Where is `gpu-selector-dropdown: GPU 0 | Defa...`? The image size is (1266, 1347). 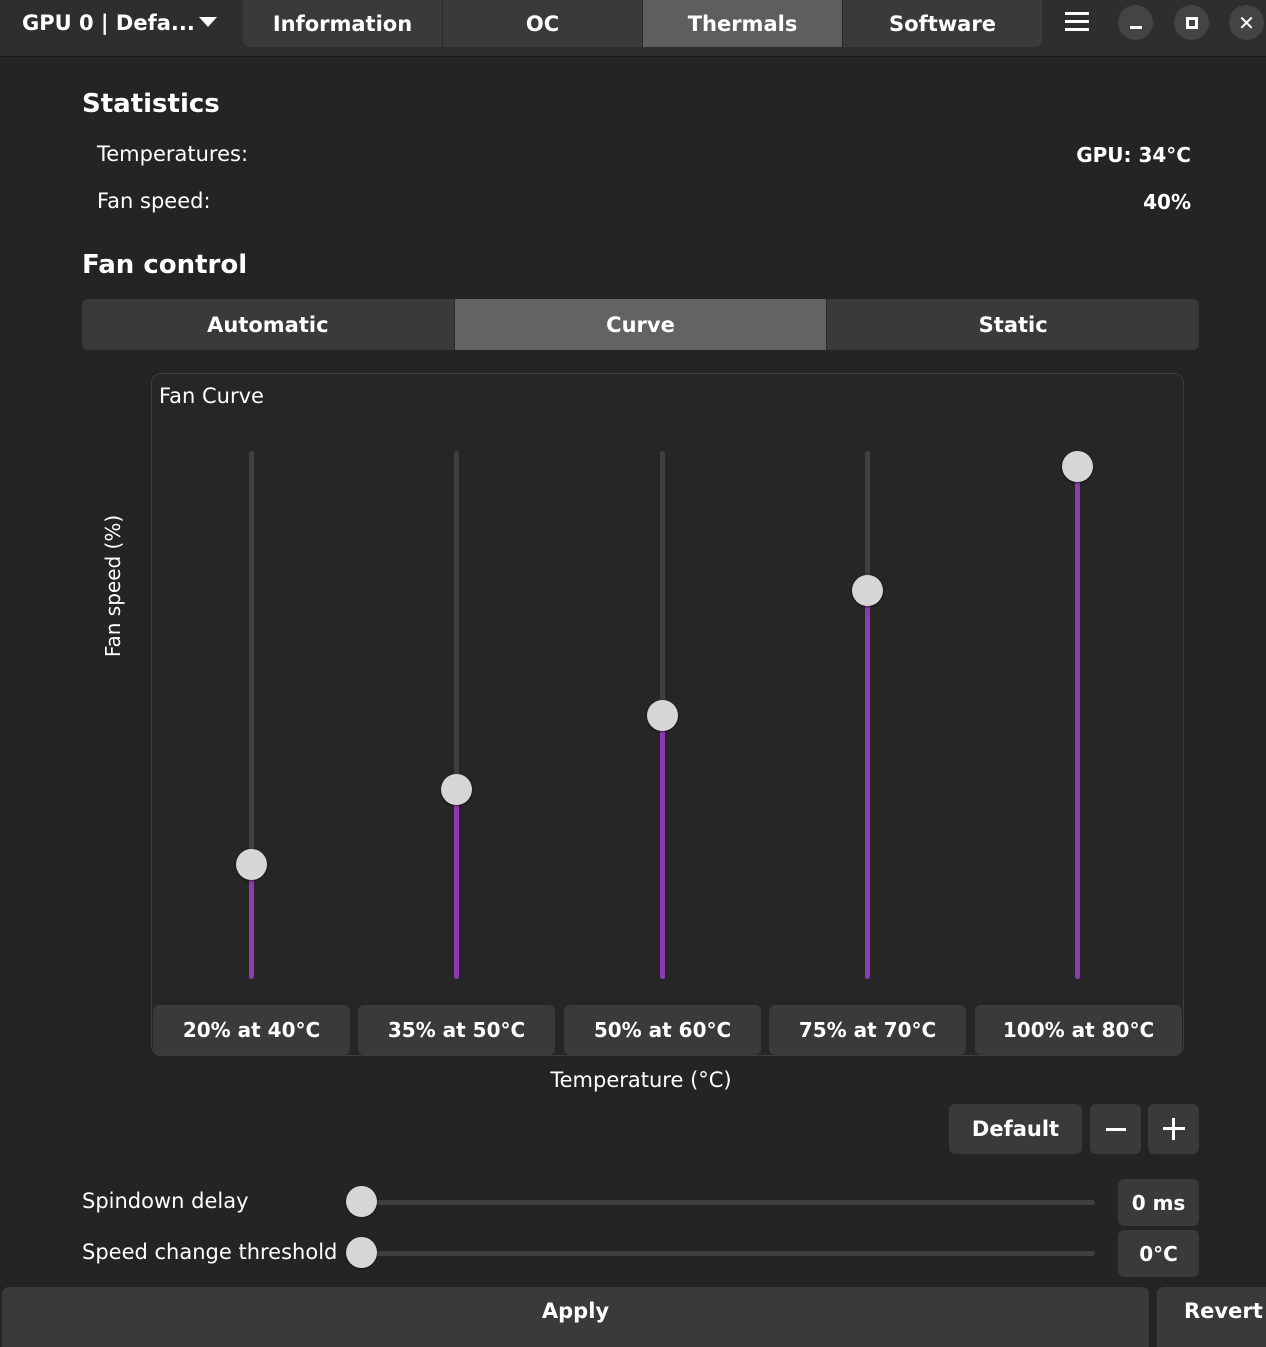 gpu-selector-dropdown: GPU 0 | Defa... is located at coordinates (119, 23).